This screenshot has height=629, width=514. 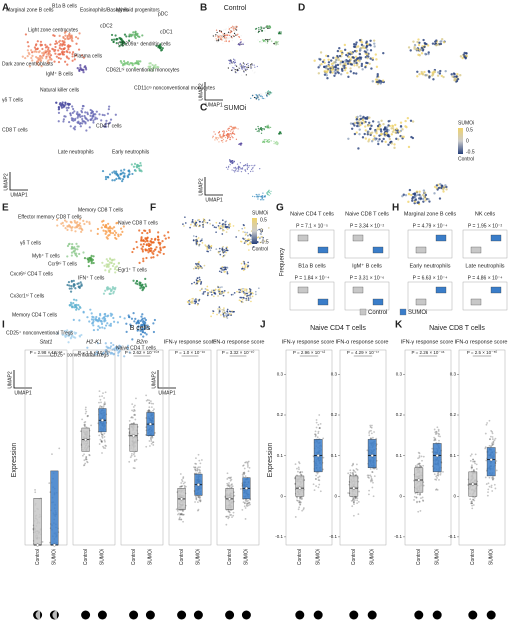 I want to click on y-tick-label: -0.1, so click(x=452, y=536).